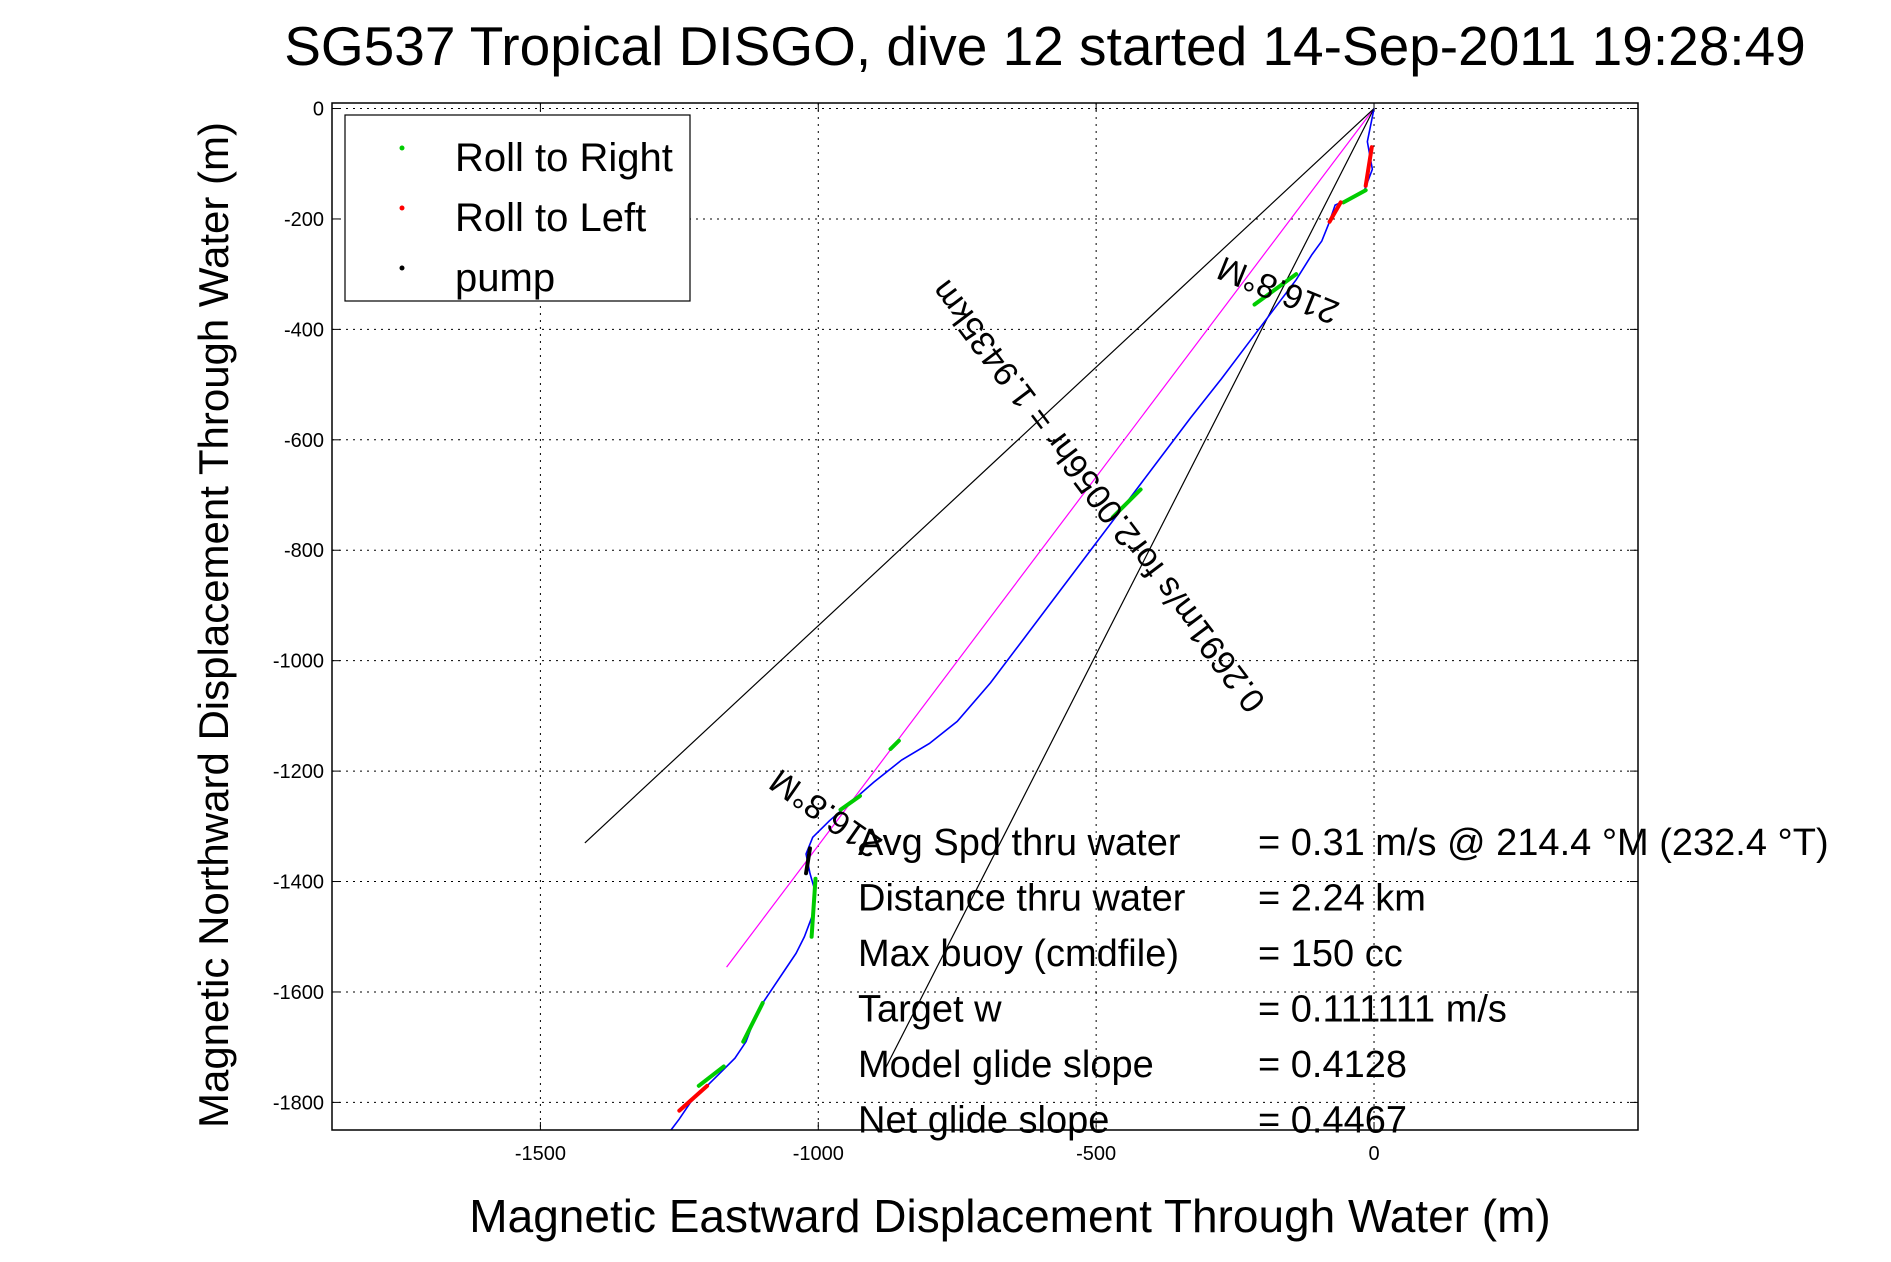  What do you see at coordinates (1332, 1121) in the screenshot?
I see `stat-value: = 0.4467` at bounding box center [1332, 1121].